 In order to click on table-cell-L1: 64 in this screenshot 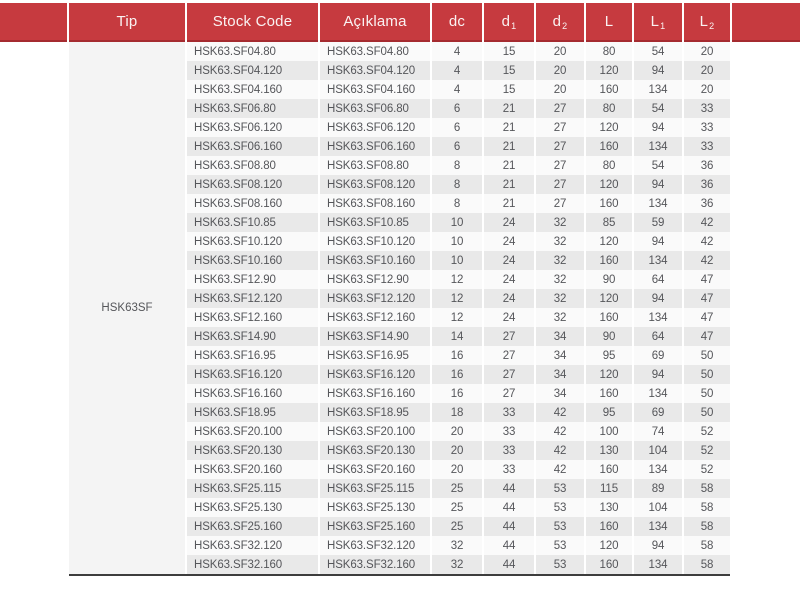, I will do `click(658, 279)`.